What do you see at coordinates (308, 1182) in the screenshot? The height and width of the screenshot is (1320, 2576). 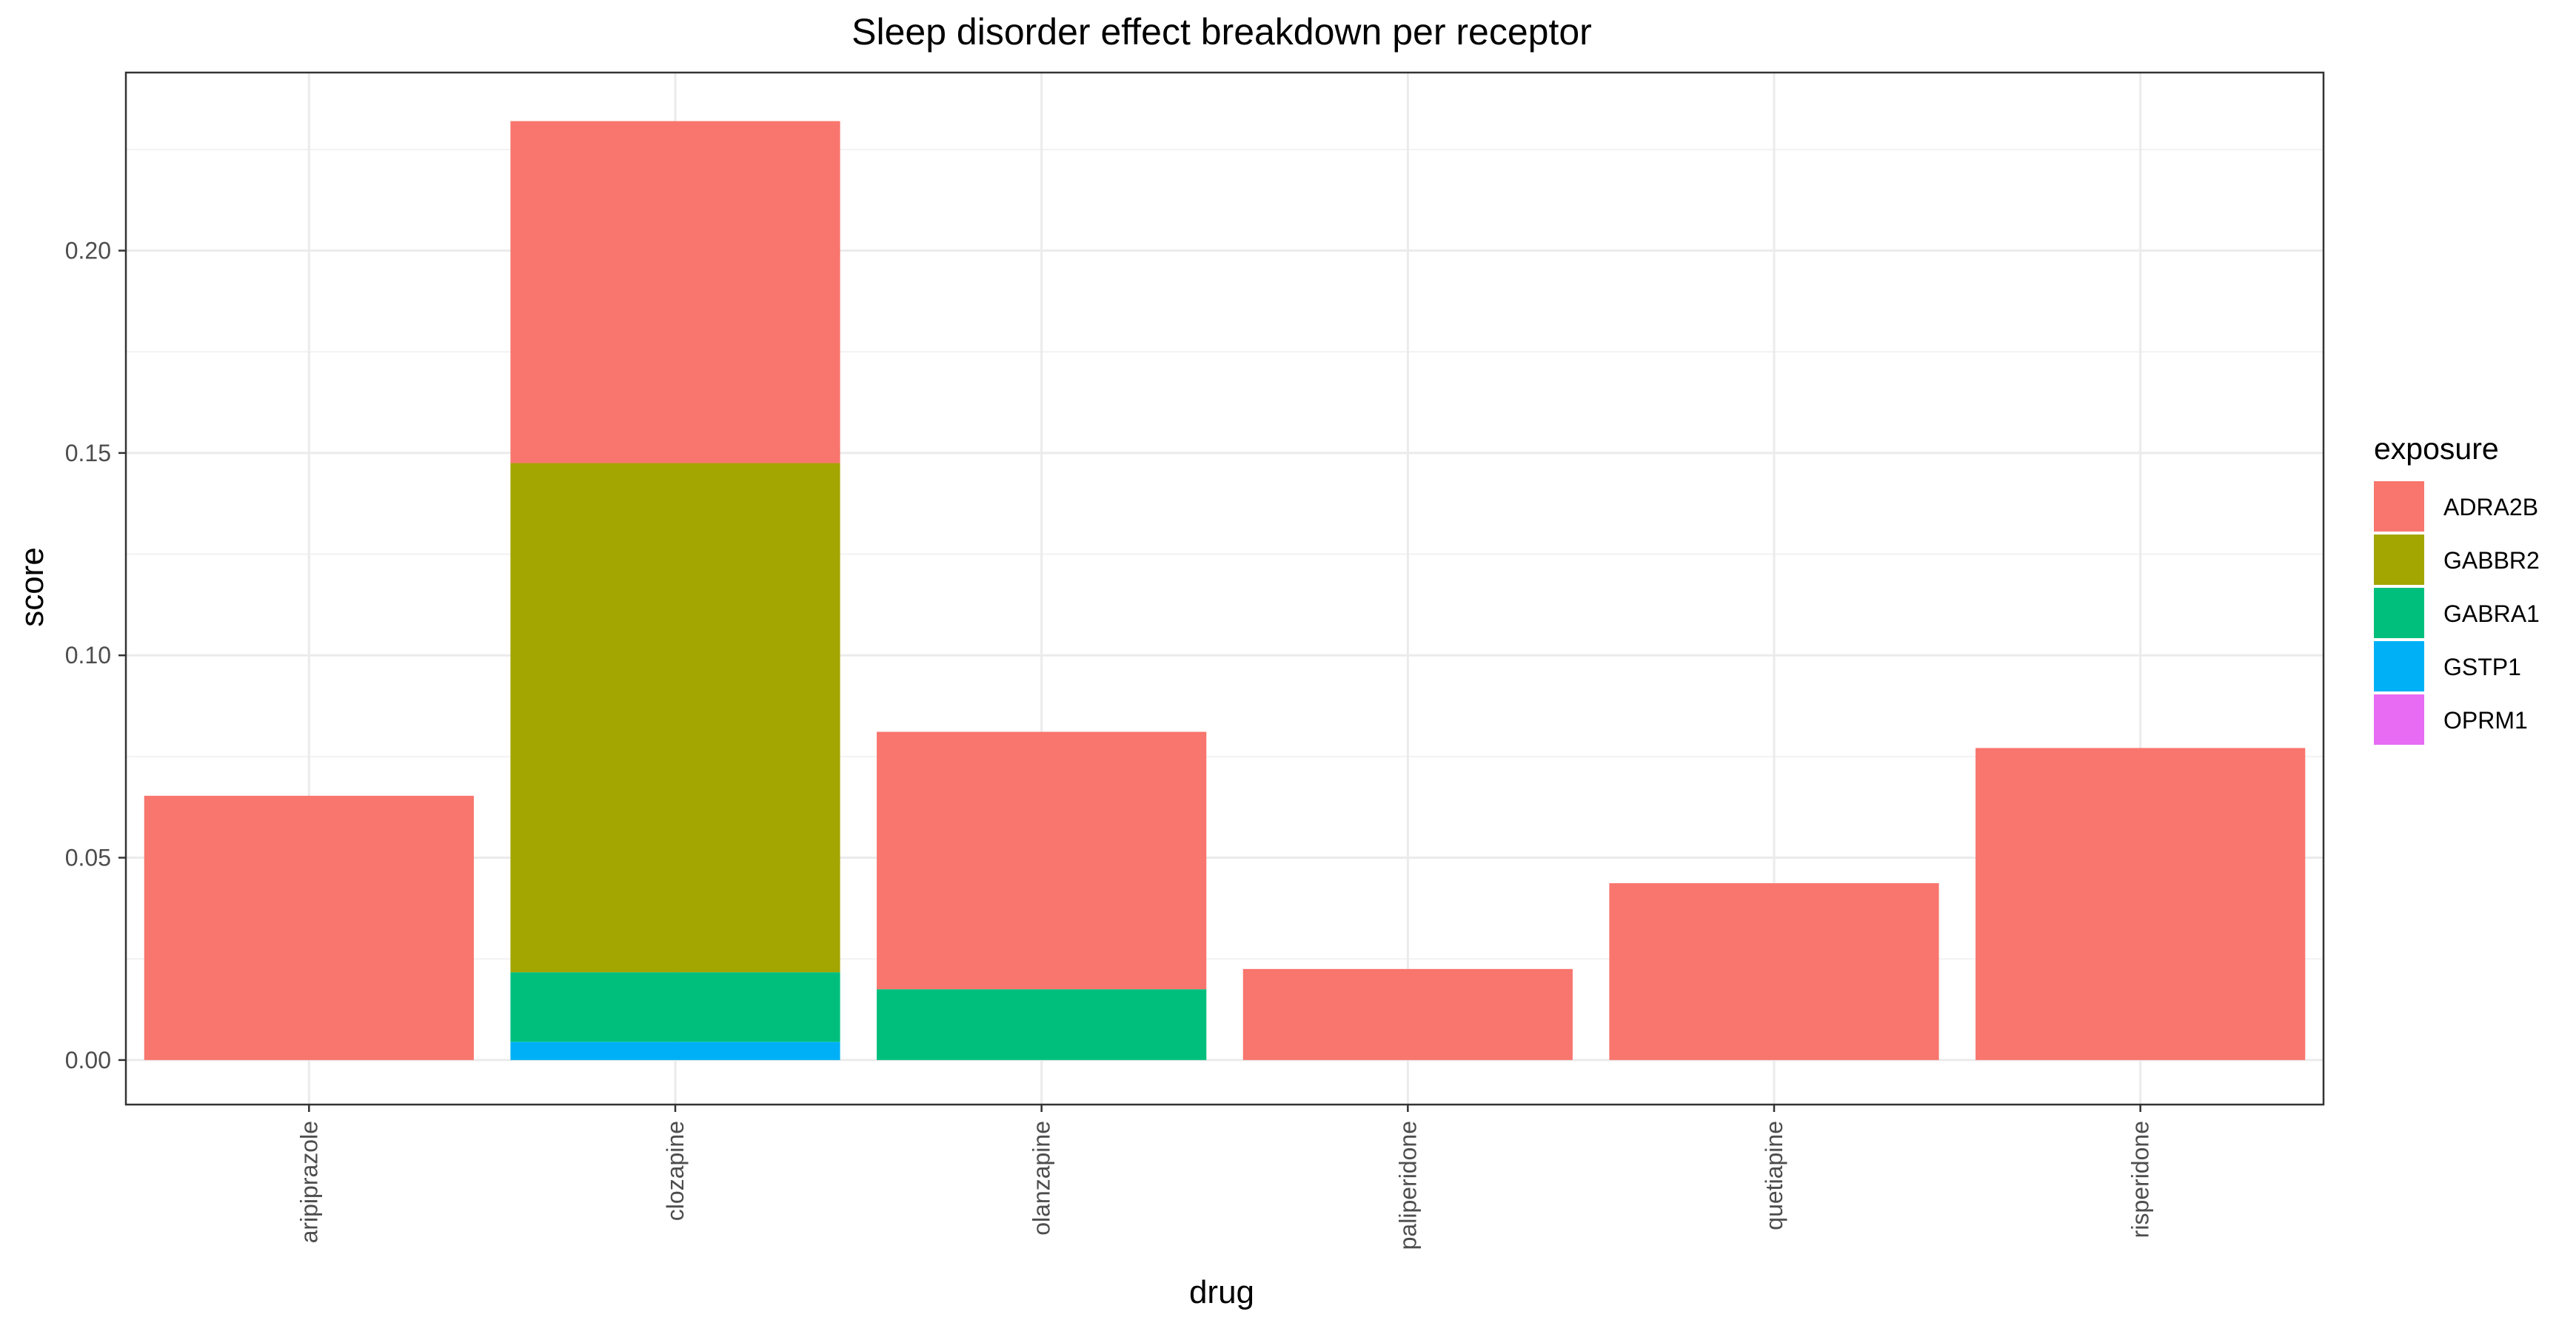 I see `x-tick-label-aripiprazole: aripiprazole` at bounding box center [308, 1182].